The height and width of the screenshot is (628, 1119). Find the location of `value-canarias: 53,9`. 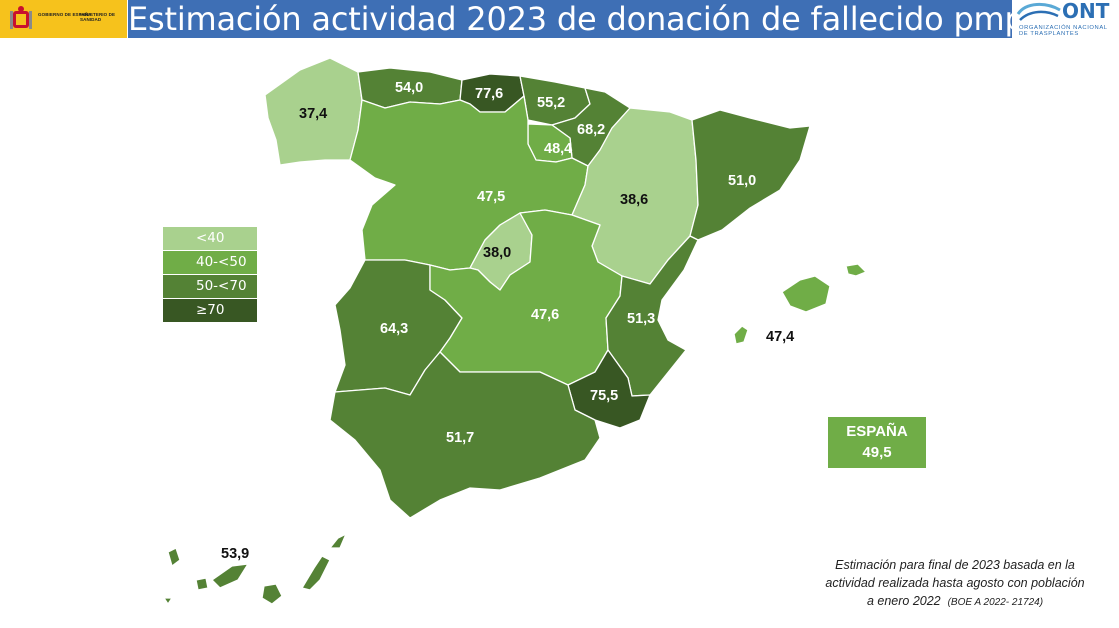

value-canarias: 53,9 is located at coordinates (235, 554).